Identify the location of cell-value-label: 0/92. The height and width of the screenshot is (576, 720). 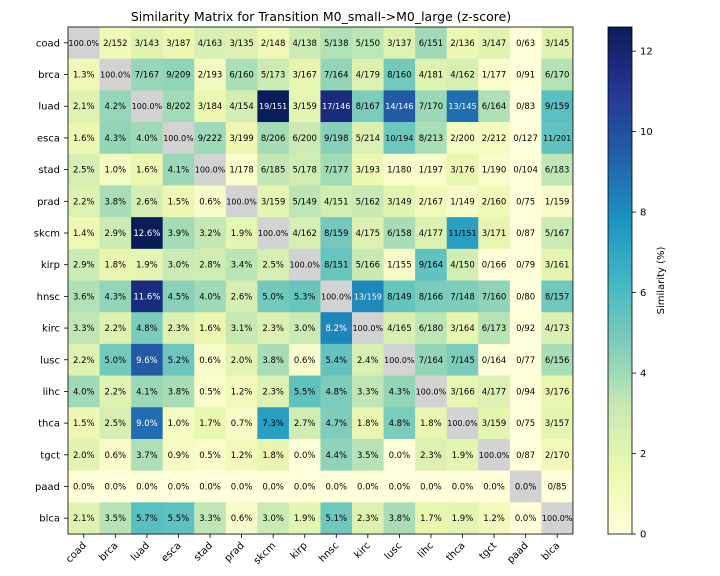
(525, 329).